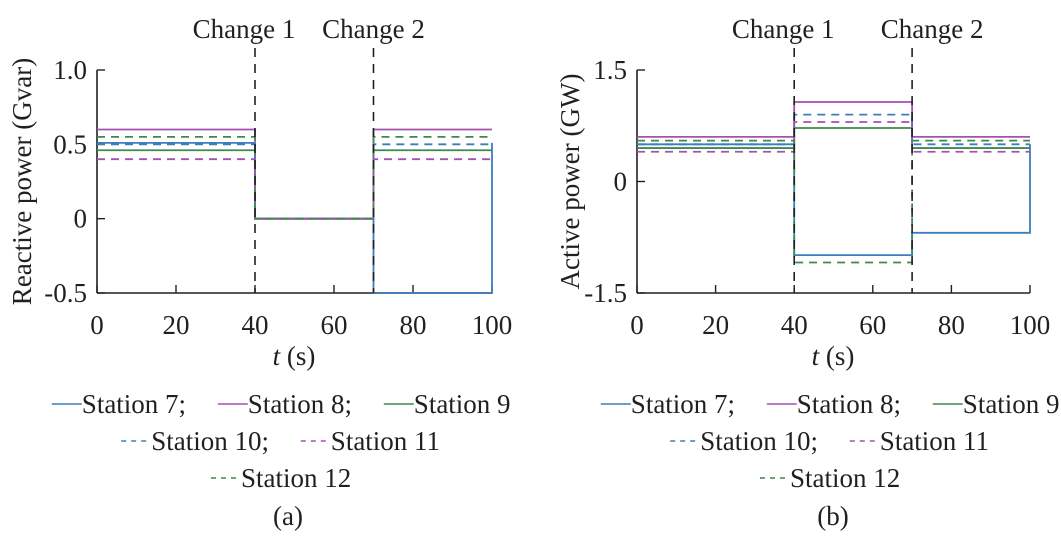  Describe the element at coordinates (22, 181) in the screenshot. I see `y-axis-label: Reactive power (Gvar)` at that location.